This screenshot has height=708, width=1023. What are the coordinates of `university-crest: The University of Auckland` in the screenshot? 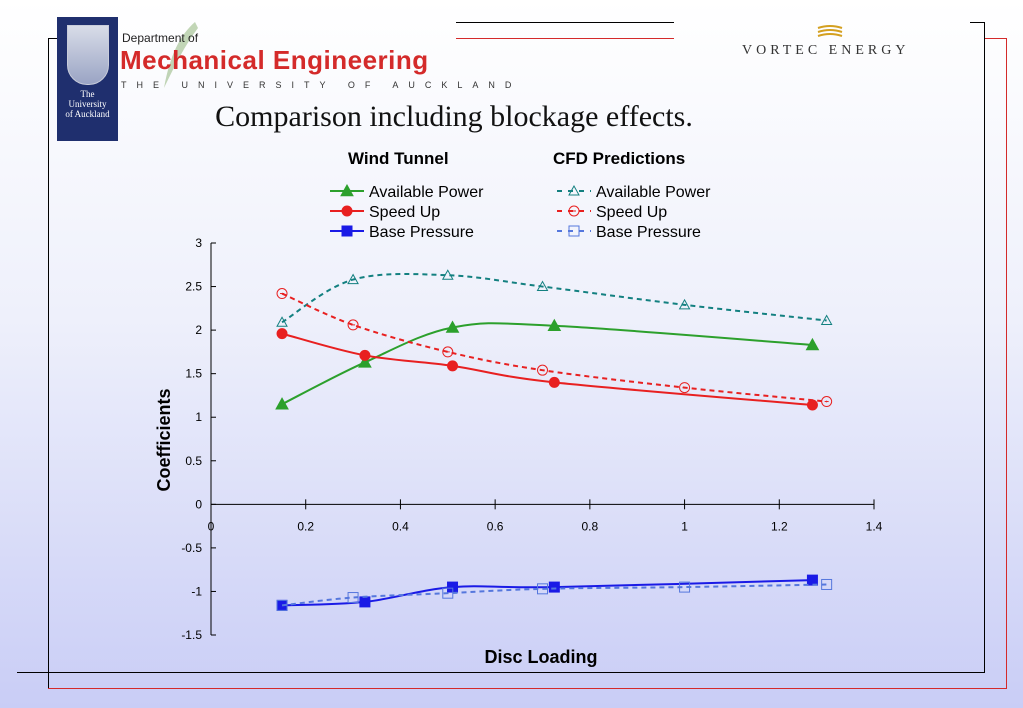 It's located at (87, 79).